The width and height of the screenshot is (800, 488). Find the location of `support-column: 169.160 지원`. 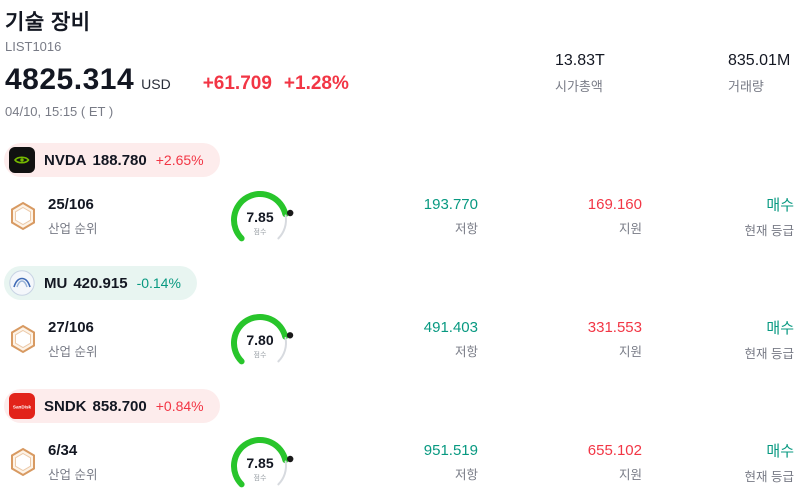

support-column: 169.160 지원 is located at coordinates (560, 216).